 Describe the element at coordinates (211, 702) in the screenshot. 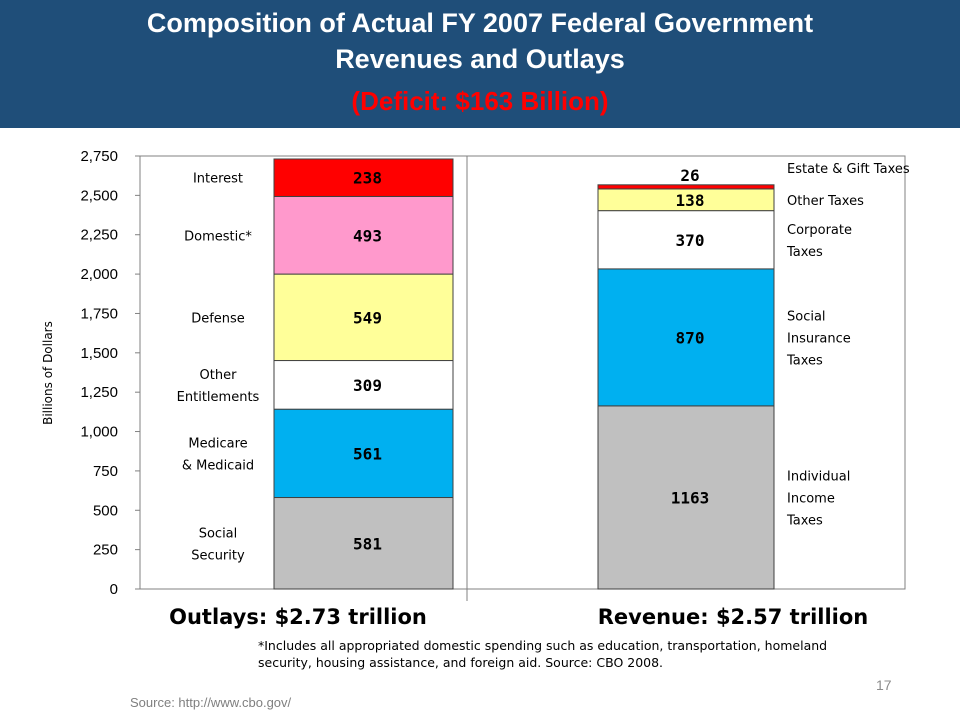

I see `source-text: Source: http://www.cbo.gov/` at that location.